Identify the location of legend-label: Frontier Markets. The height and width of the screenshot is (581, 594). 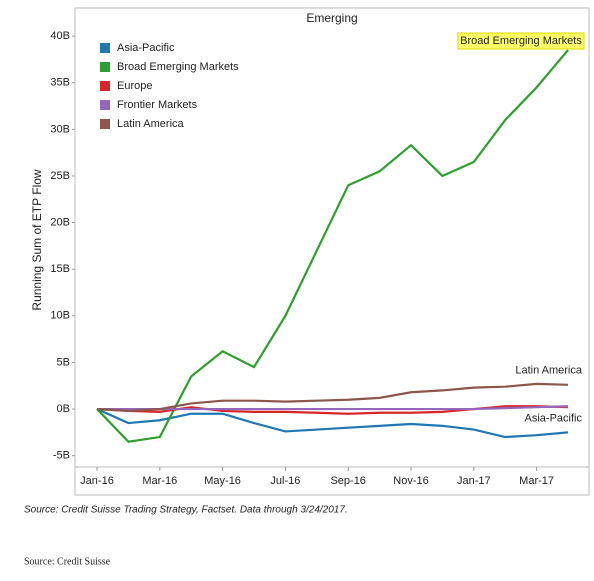
(157, 105).